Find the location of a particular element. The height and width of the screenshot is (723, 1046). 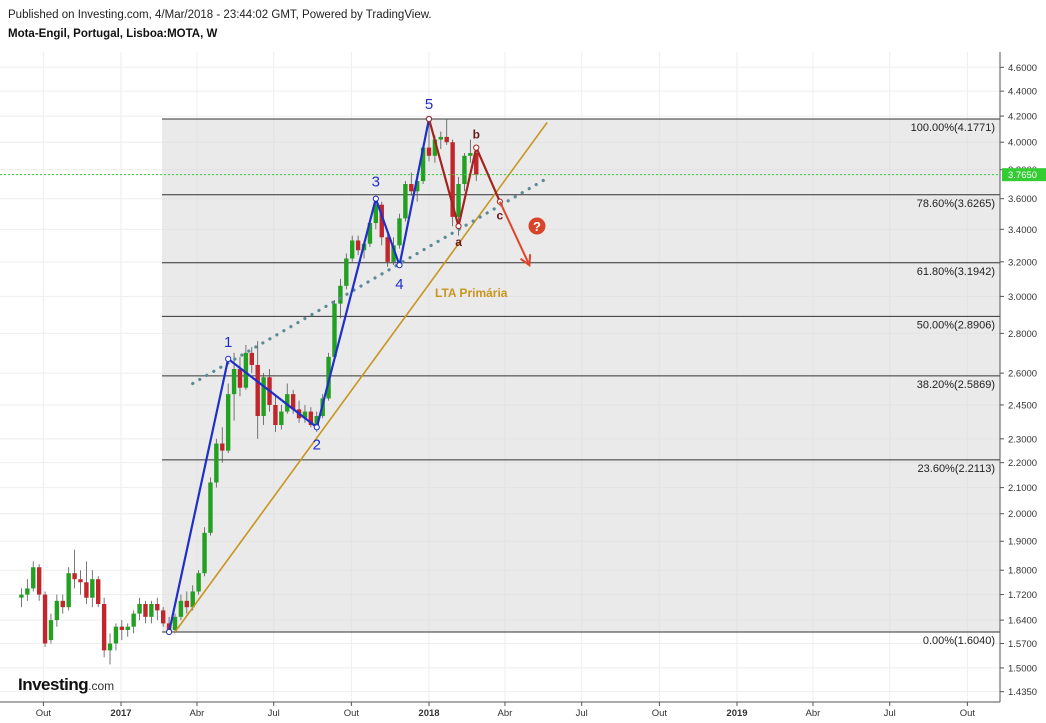

y-tick-label: 2.8000 is located at coordinates (1022, 334).